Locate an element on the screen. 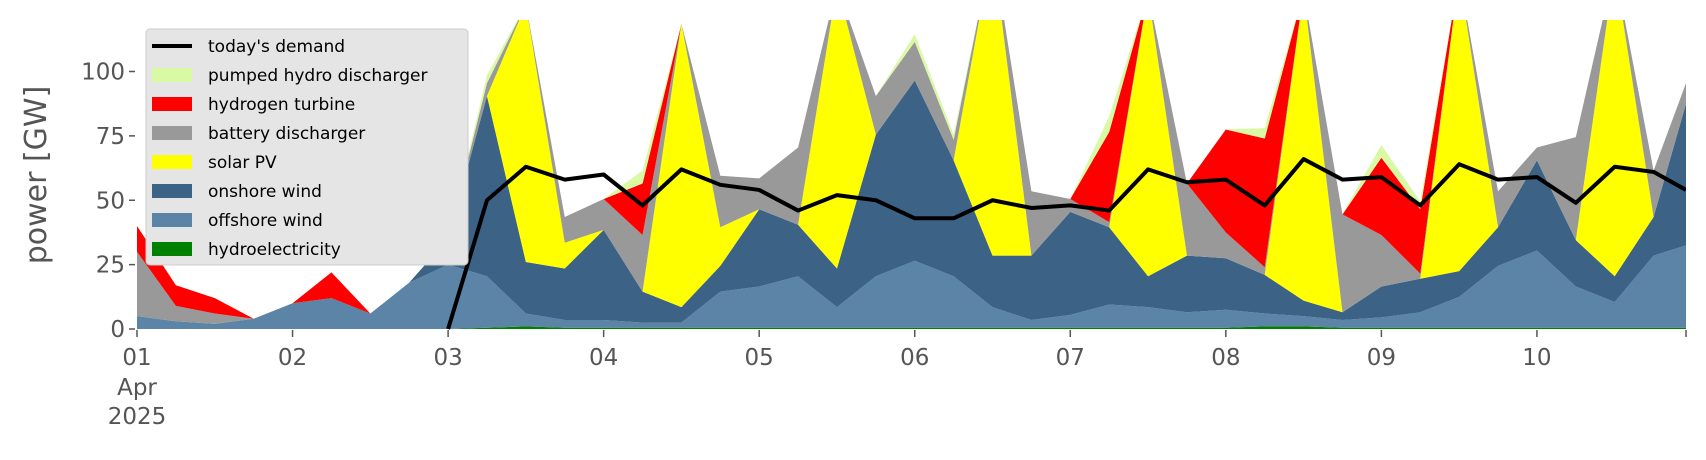 The image size is (1706, 460). legend-label: battery discharger is located at coordinates (286, 134).